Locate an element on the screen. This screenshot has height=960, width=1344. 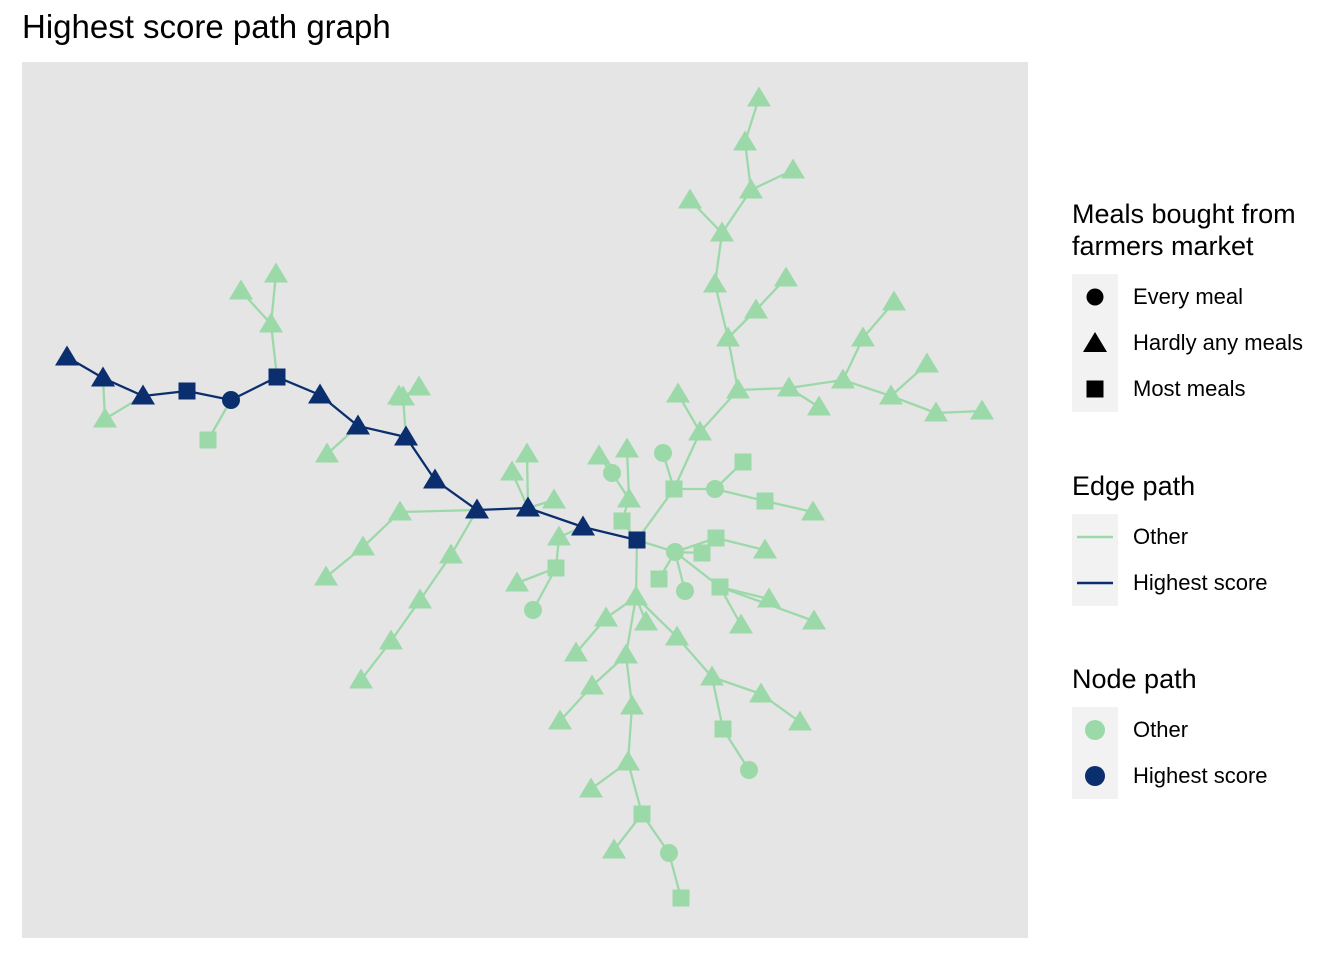
legend-label: Highest score is located at coordinates (1200, 775).